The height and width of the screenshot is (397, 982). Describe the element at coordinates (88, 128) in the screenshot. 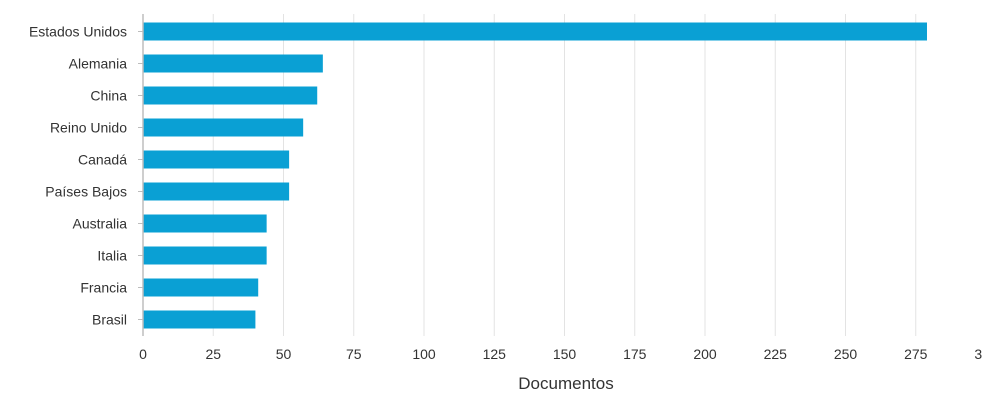

I see `category-label: Reino Unido` at that location.